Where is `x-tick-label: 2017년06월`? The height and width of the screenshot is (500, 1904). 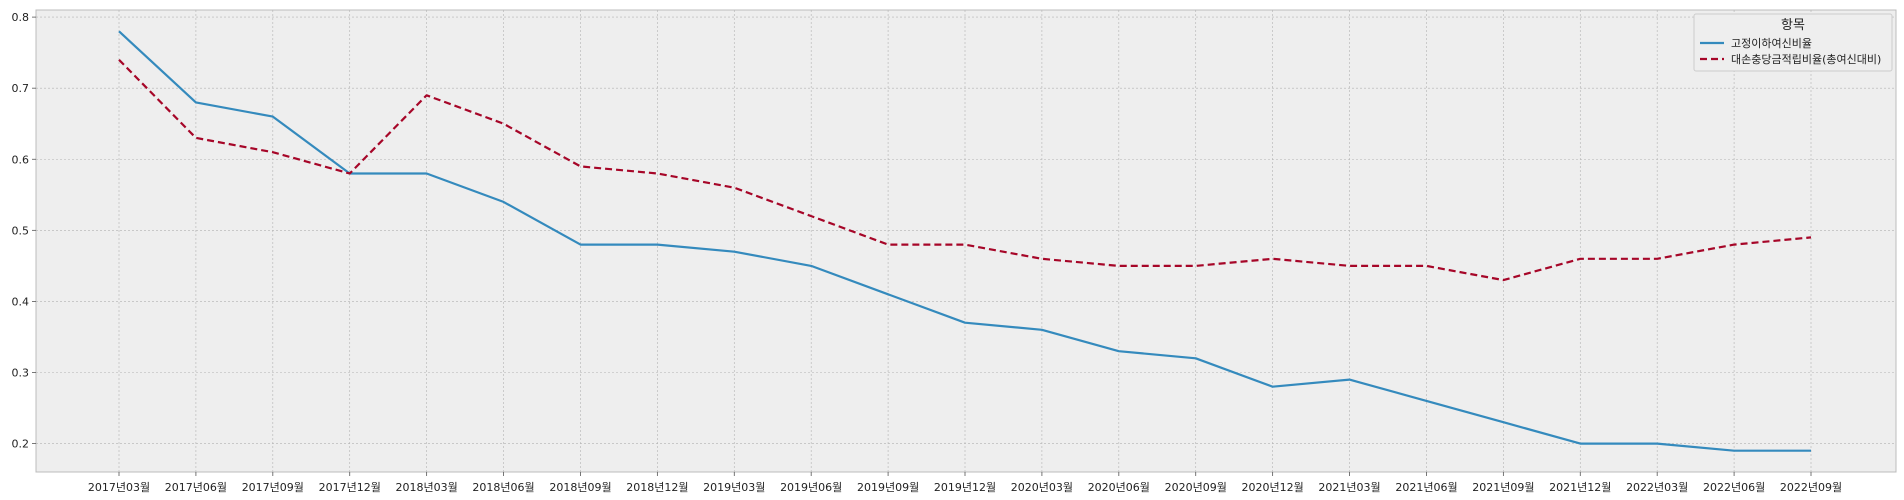 x-tick-label: 2017년06월 is located at coordinates (196, 487).